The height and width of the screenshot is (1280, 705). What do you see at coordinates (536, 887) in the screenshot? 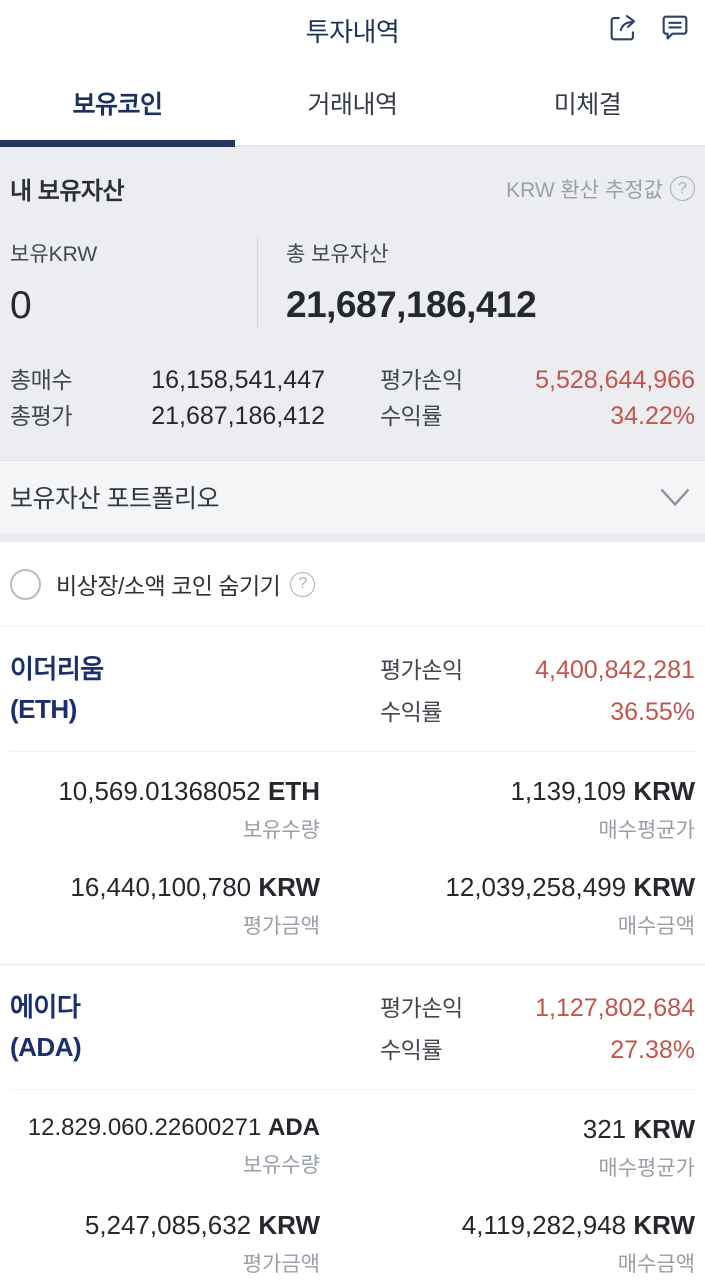
I see `buy-amount-value: 12,039,258,499` at bounding box center [536, 887].